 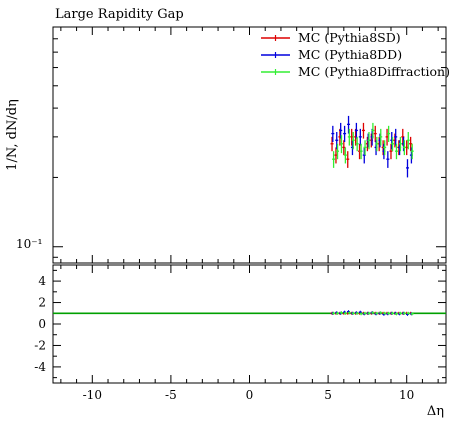 I want to click on legend-label: MC (Pythia8SD), so click(x=349, y=37).